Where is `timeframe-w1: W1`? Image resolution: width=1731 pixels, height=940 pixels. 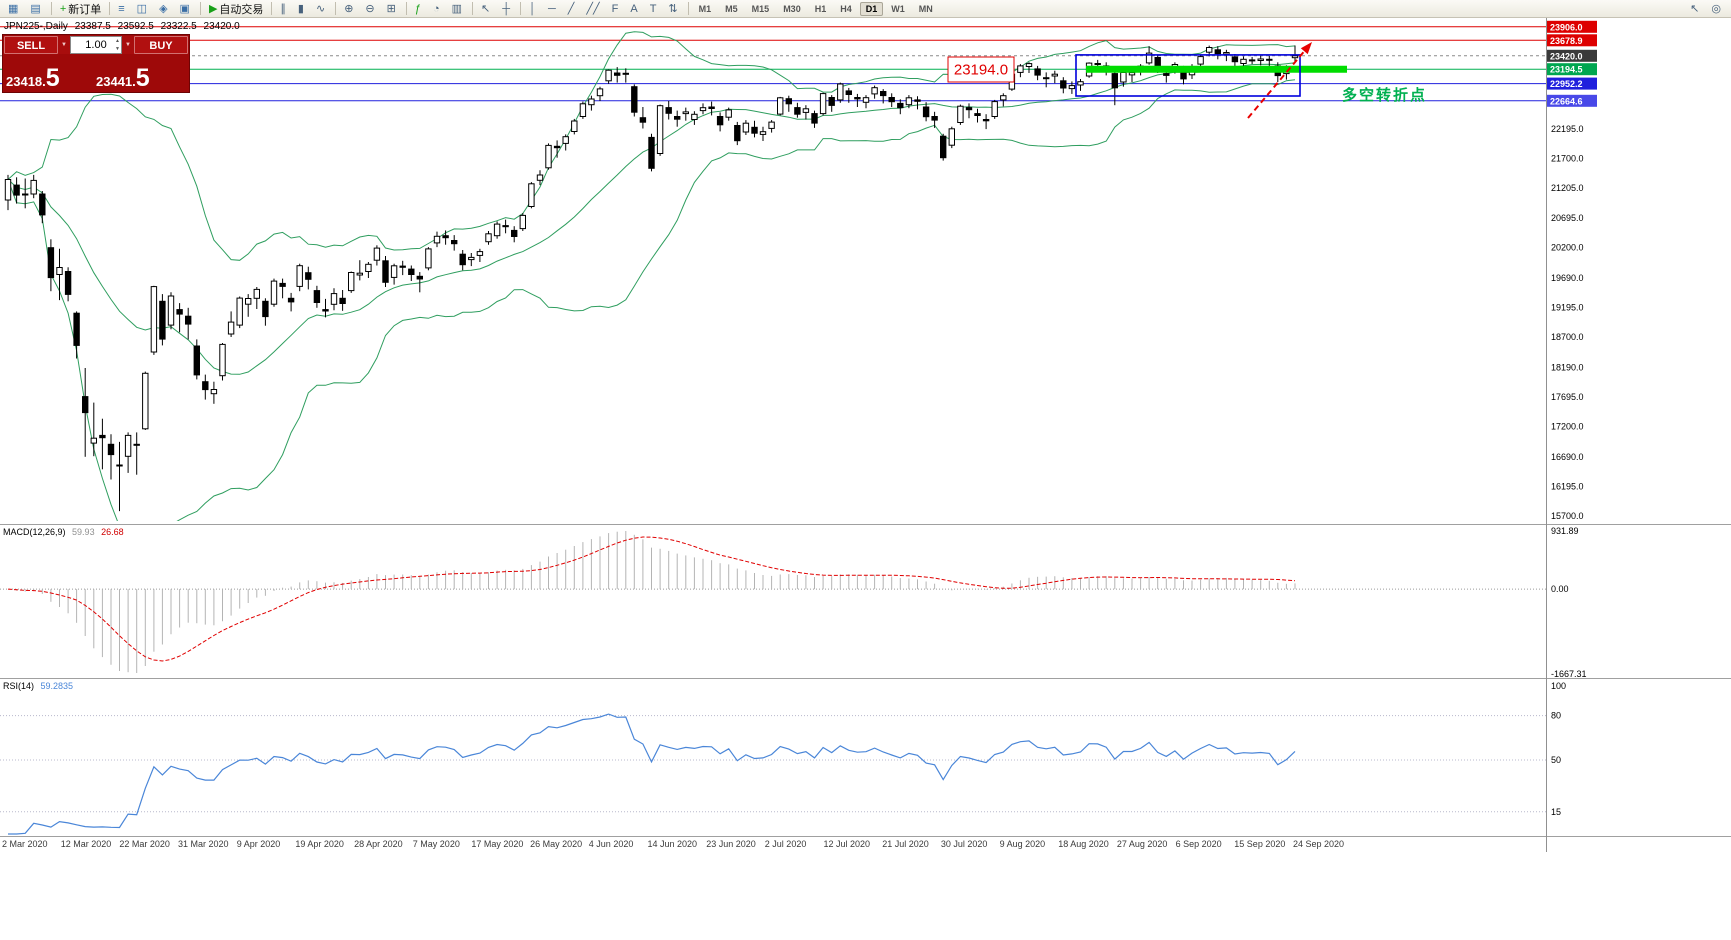
timeframe-w1: W1 is located at coordinates (898, 8).